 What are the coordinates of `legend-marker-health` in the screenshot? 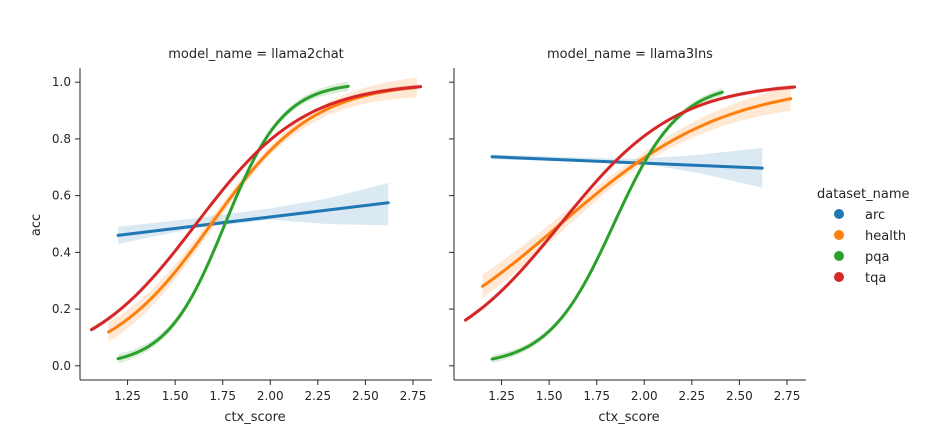 It's located at (839, 235).